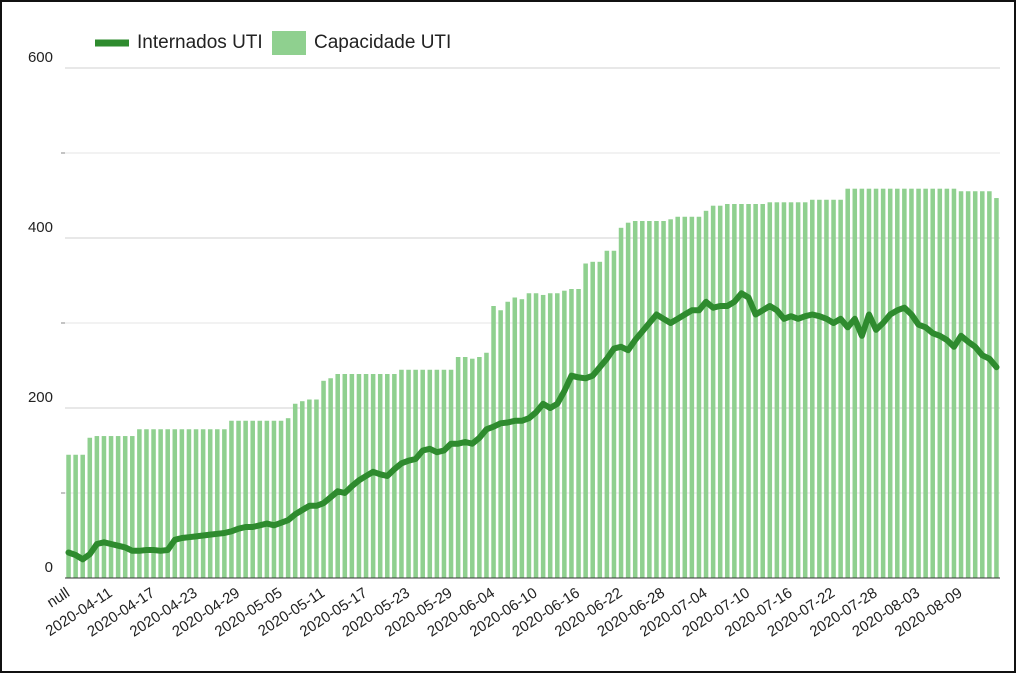  What do you see at coordinates (200, 42) in the screenshot?
I see `legend-label: Internados UTI` at bounding box center [200, 42].